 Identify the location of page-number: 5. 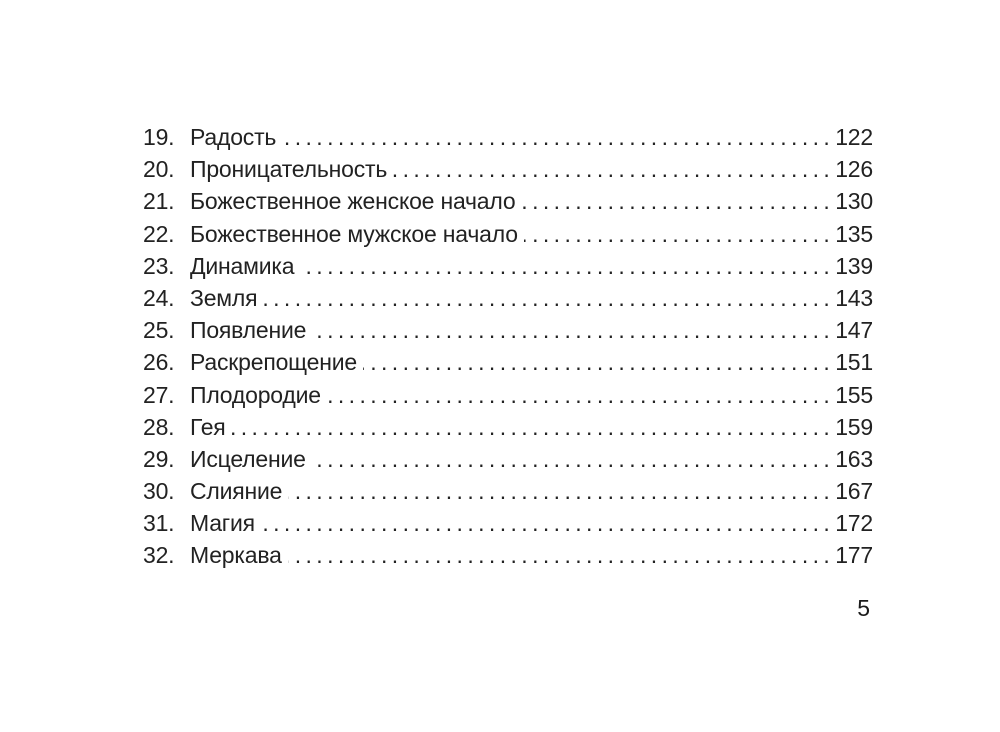
(863, 608).